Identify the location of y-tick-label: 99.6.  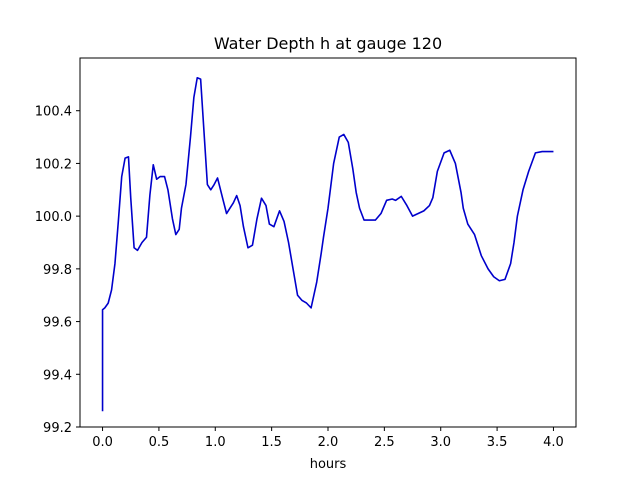
(57, 323).